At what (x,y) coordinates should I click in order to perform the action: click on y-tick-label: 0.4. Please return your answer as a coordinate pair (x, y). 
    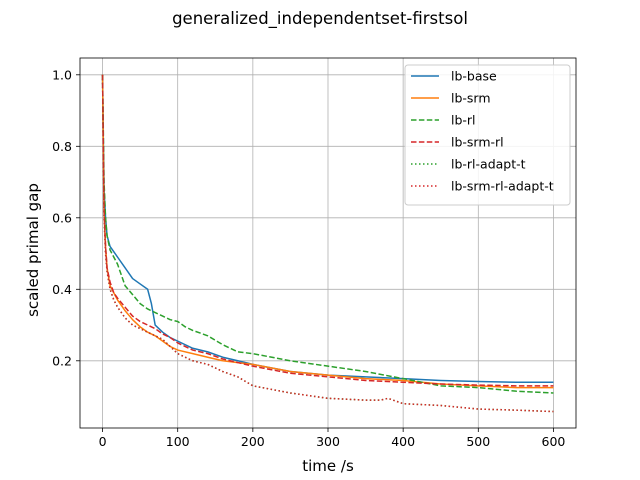
    Looking at the image, I should click on (62, 289).